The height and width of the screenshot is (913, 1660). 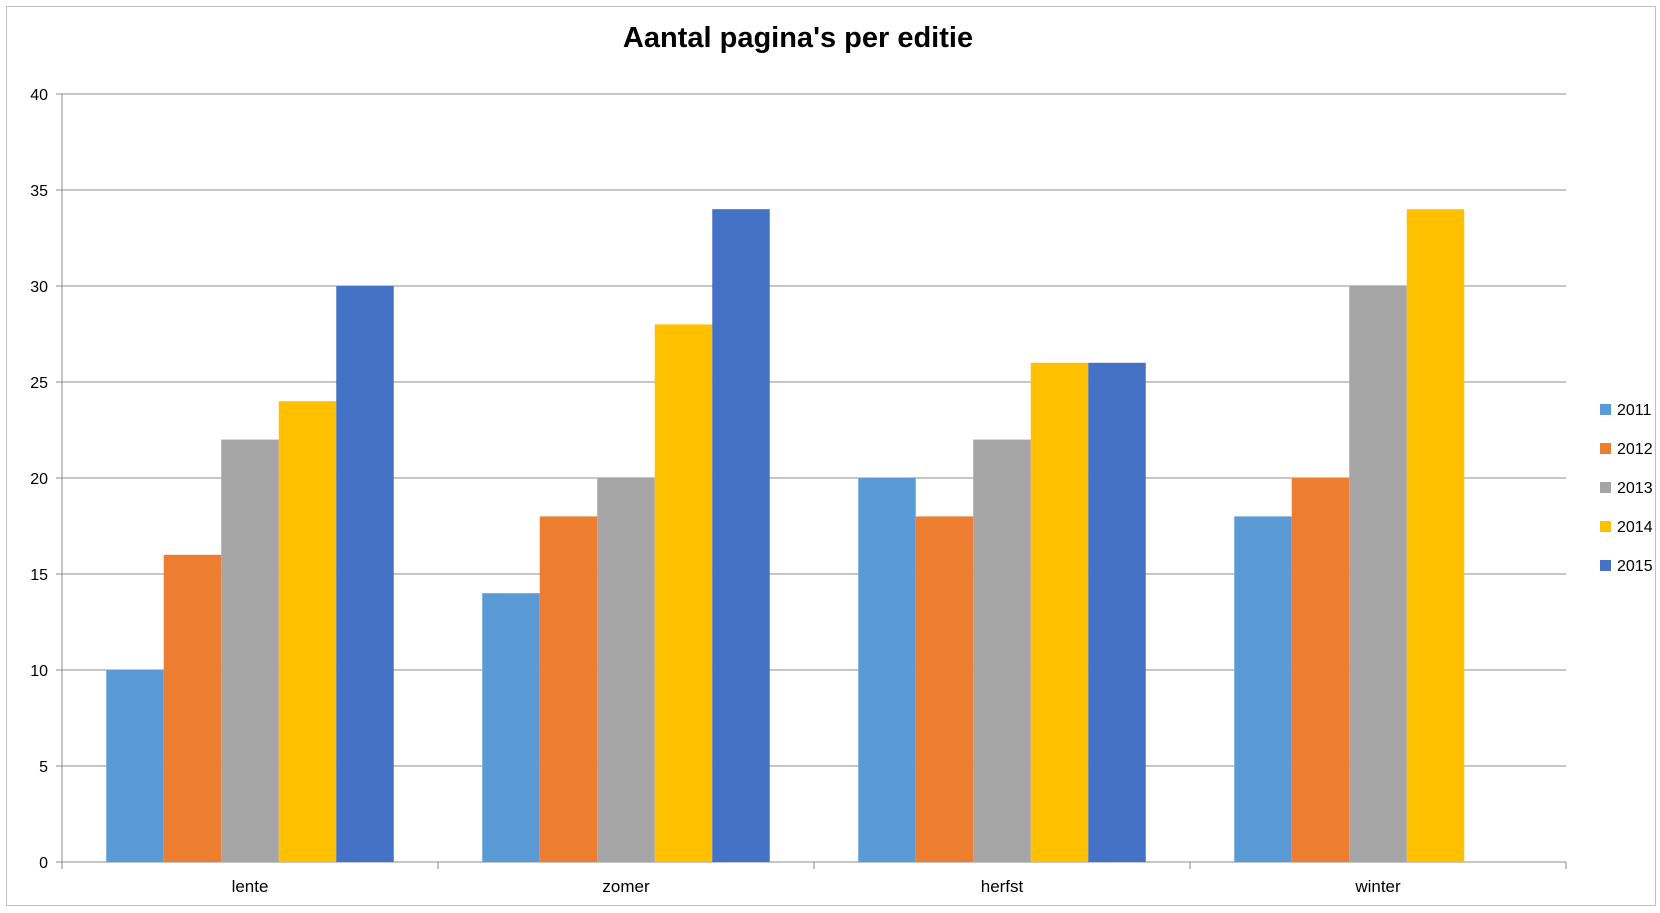 What do you see at coordinates (1002, 650) in the screenshot?
I see `bar-herfst-2013` at bounding box center [1002, 650].